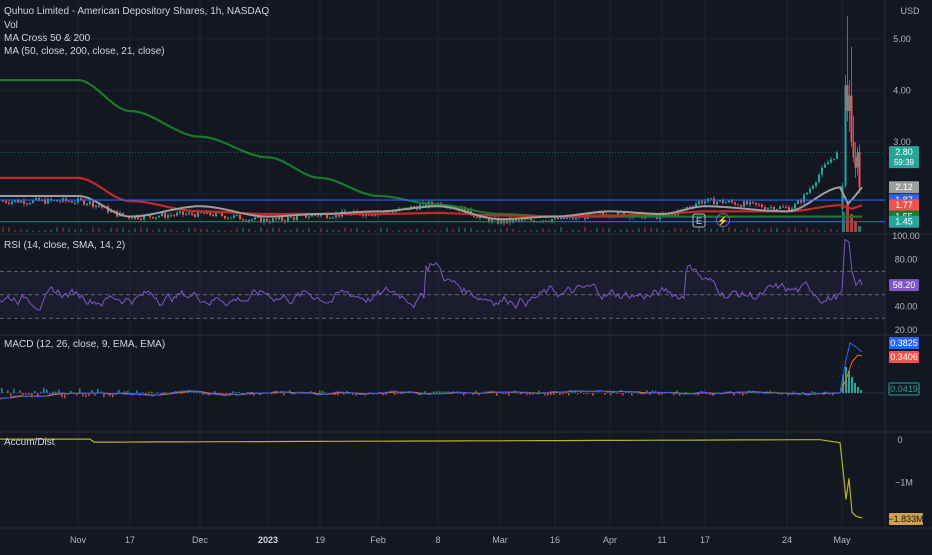  Describe the element at coordinates (904, 187) in the screenshot. I see `price-tag-2.12: 2.12` at that location.